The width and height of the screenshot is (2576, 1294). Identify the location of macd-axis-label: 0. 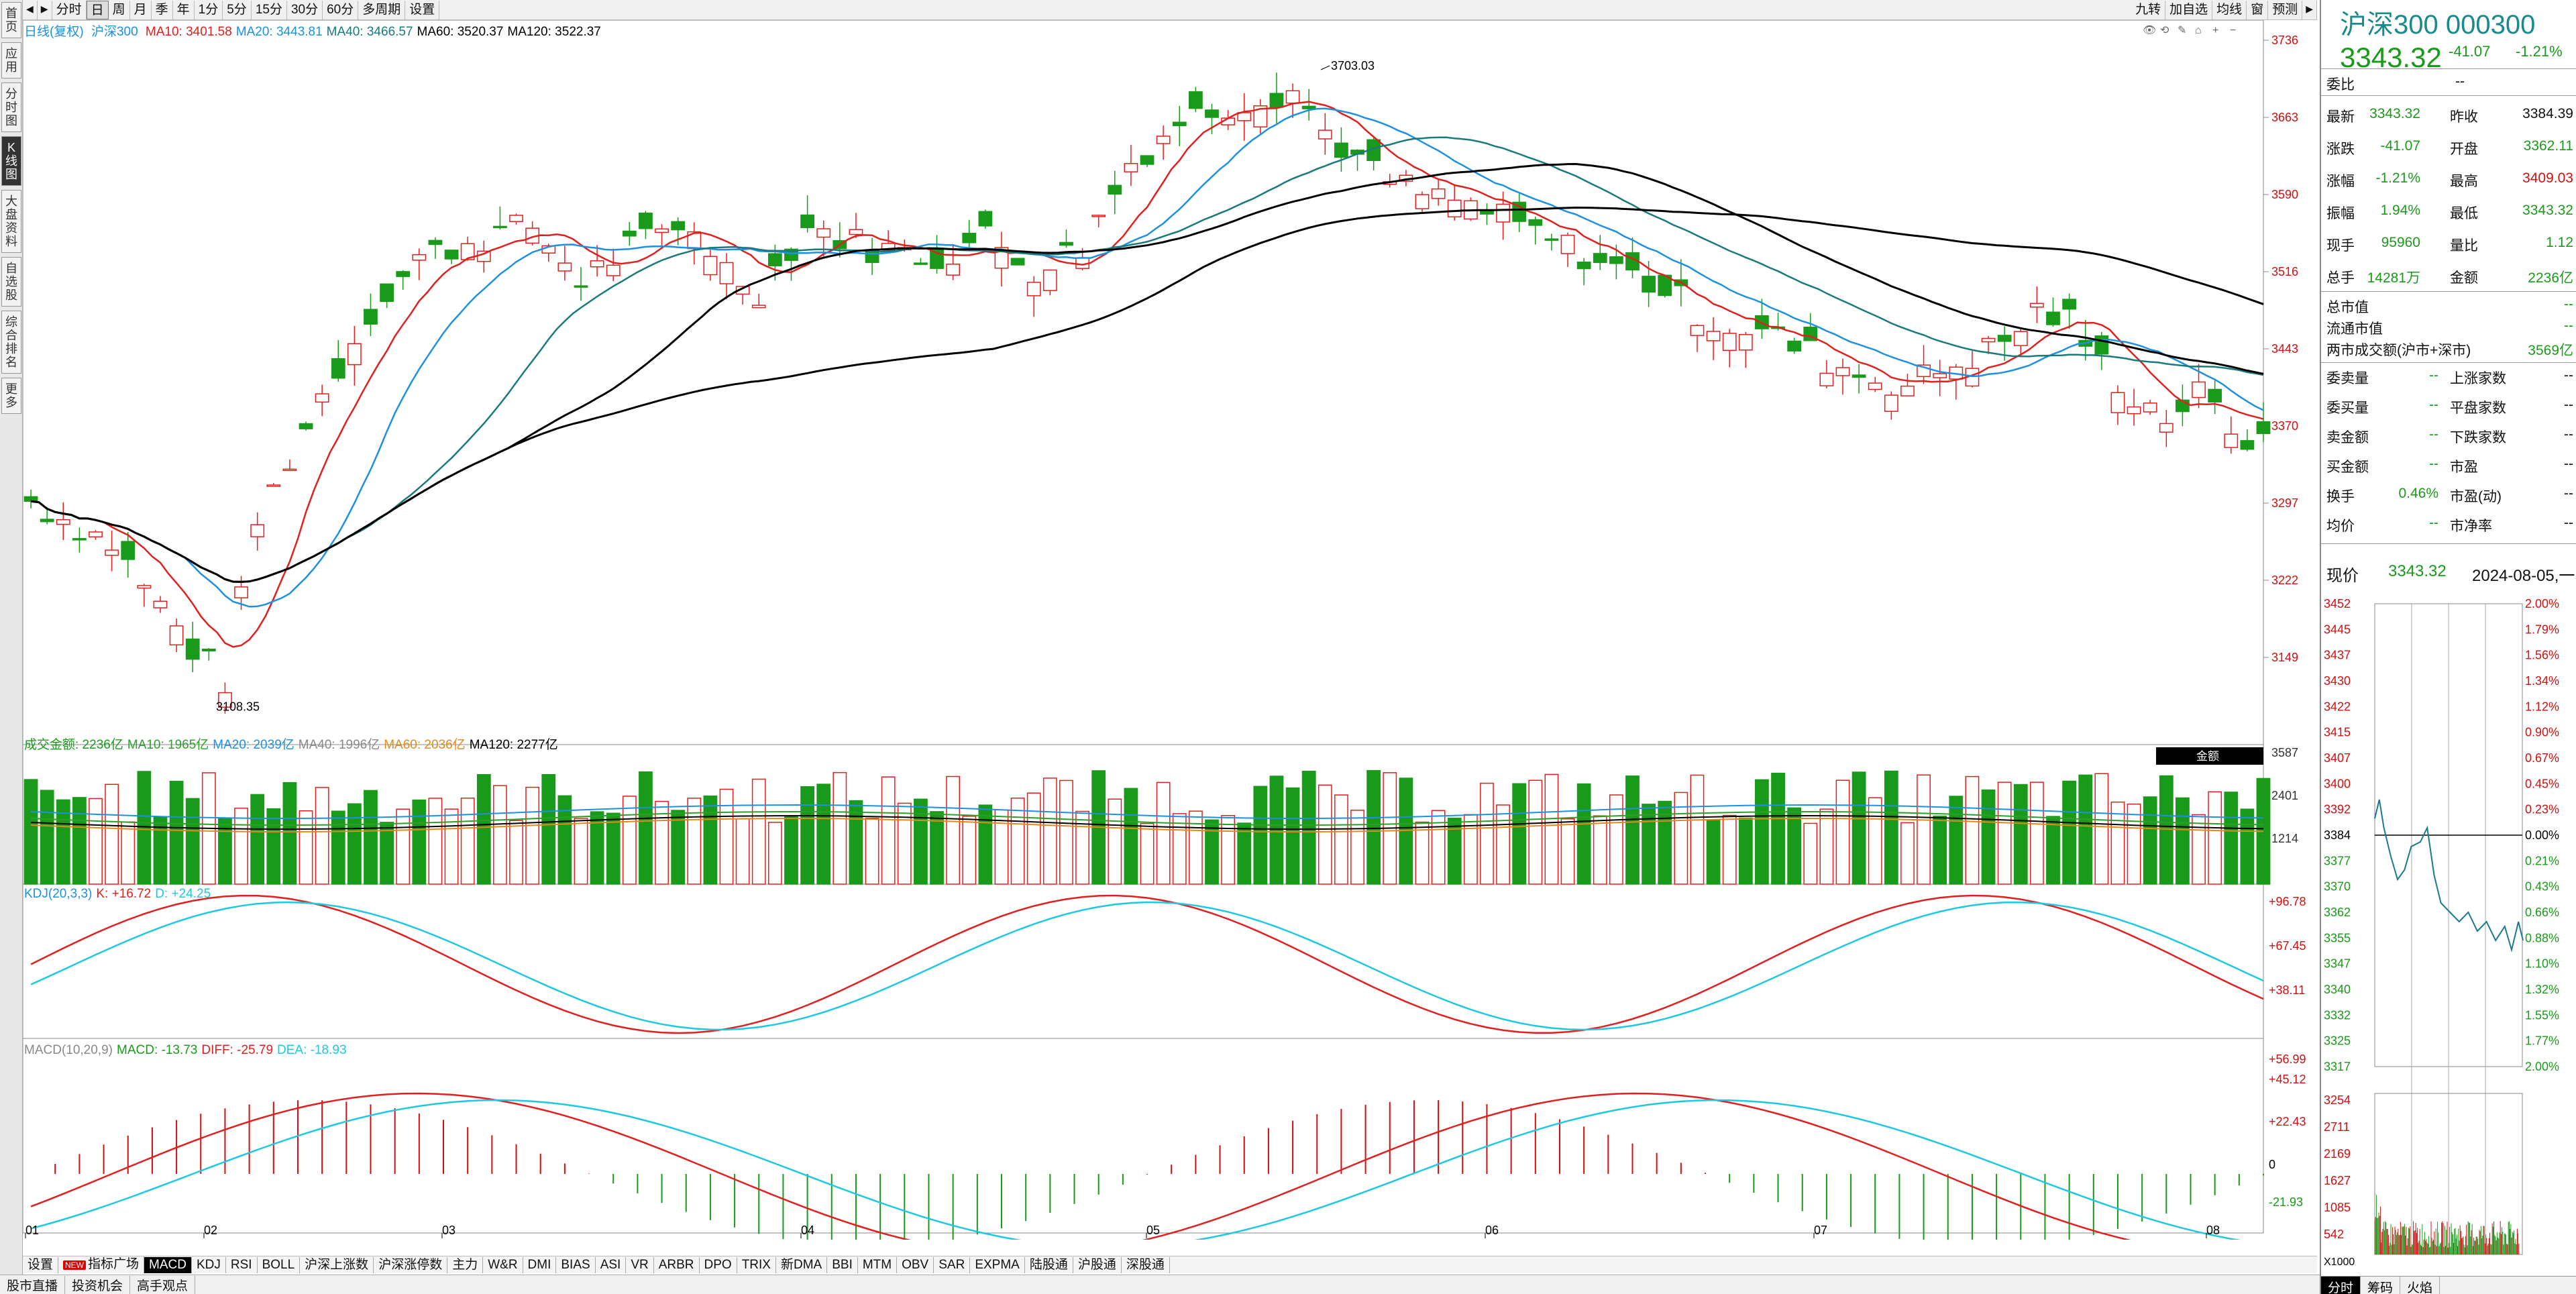
(2272, 1164).